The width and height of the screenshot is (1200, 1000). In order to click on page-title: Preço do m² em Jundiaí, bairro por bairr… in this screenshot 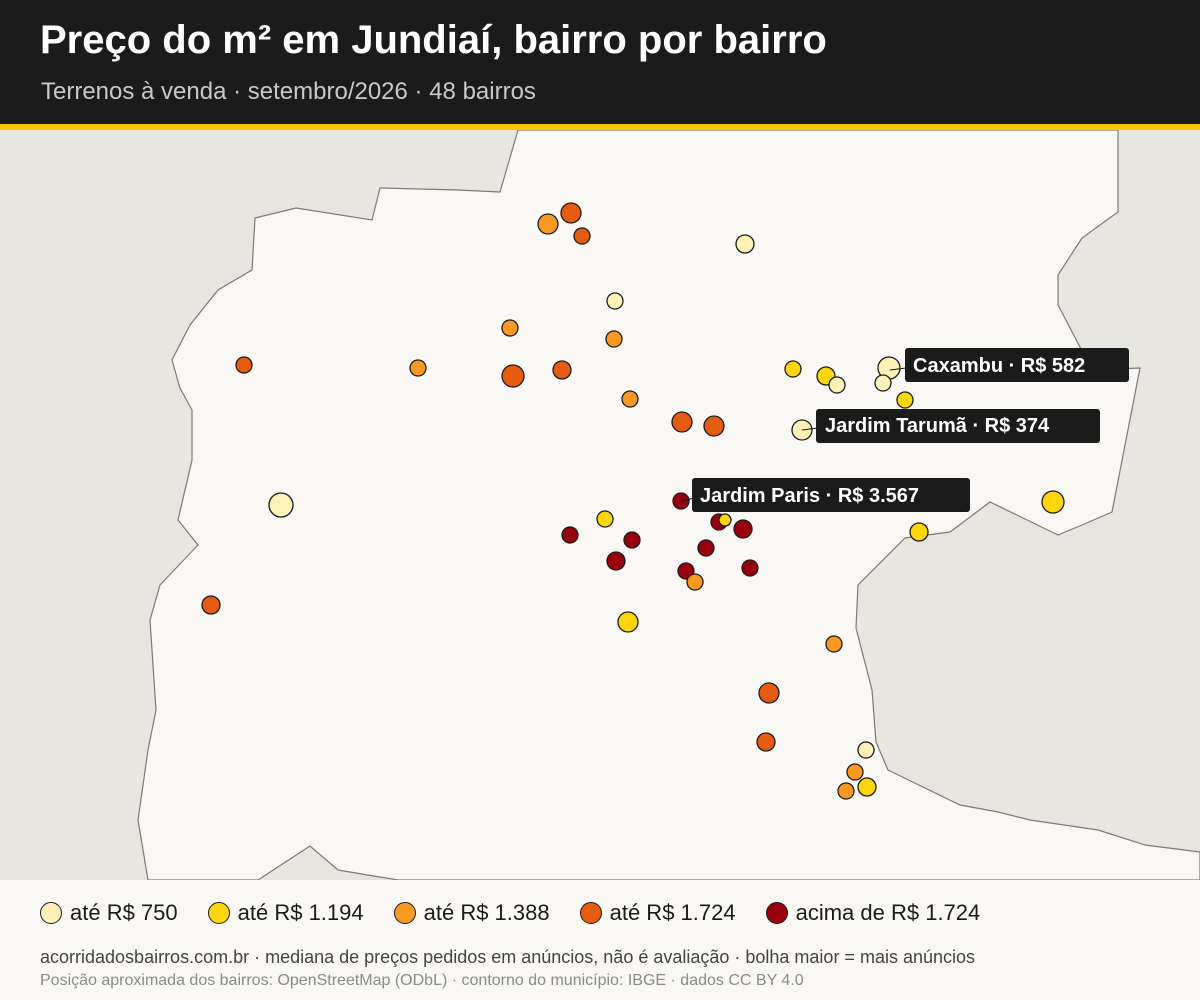, I will do `click(433, 40)`.